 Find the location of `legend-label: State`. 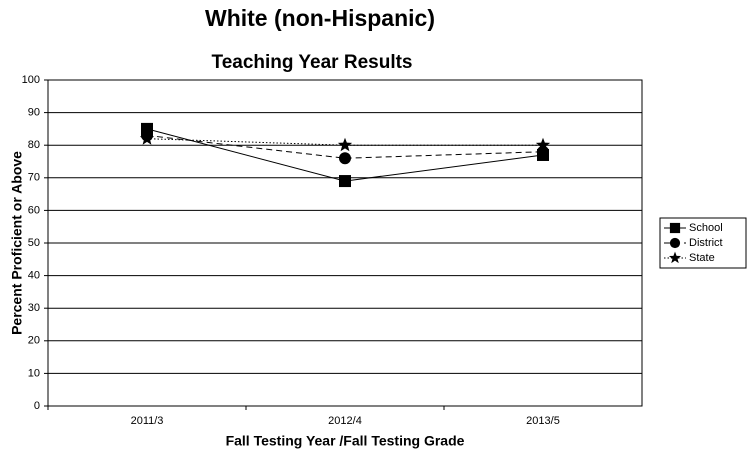

legend-label: State is located at coordinates (702, 258).